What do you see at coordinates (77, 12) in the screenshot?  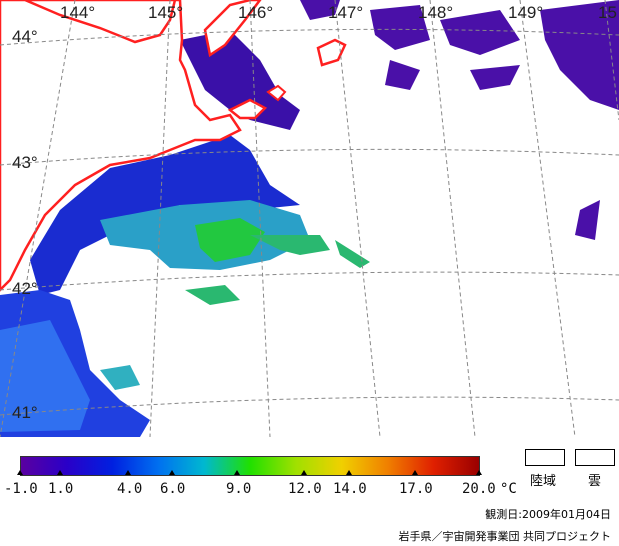 I see `lon-label-144: 144°` at bounding box center [77, 12].